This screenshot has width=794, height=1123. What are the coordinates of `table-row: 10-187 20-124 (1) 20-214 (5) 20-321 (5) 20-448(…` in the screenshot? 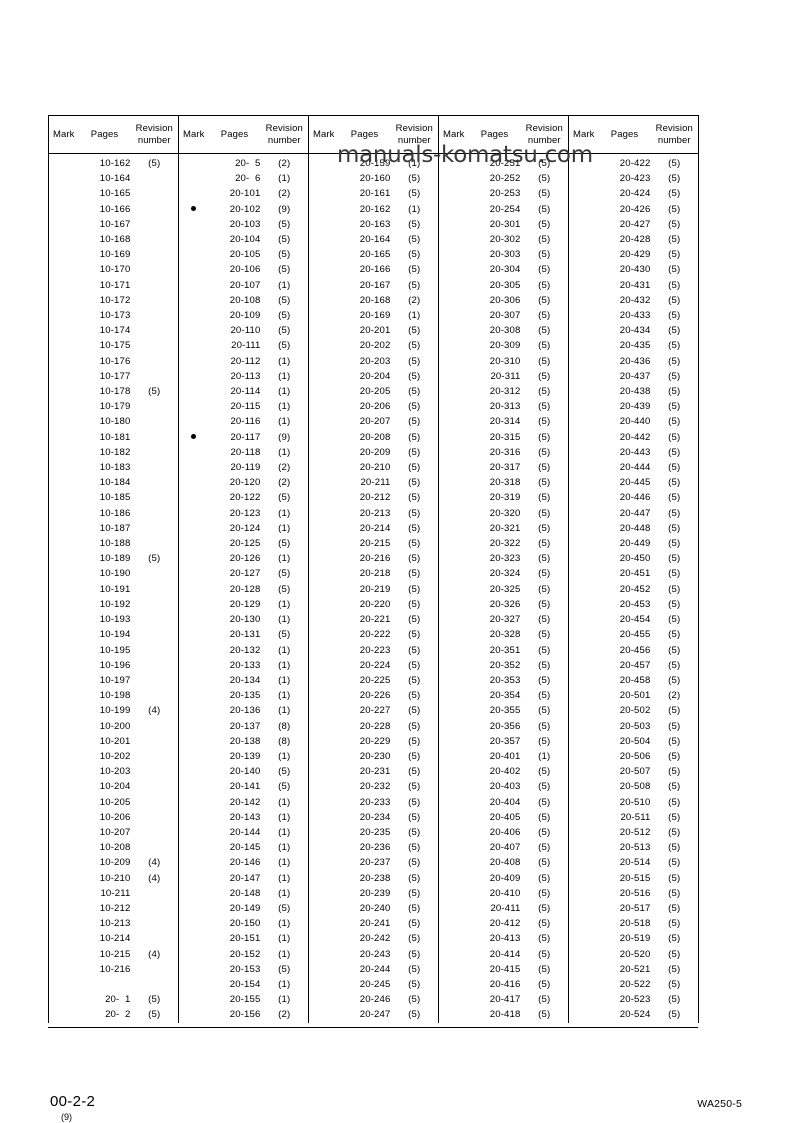 It's located at (373, 528).